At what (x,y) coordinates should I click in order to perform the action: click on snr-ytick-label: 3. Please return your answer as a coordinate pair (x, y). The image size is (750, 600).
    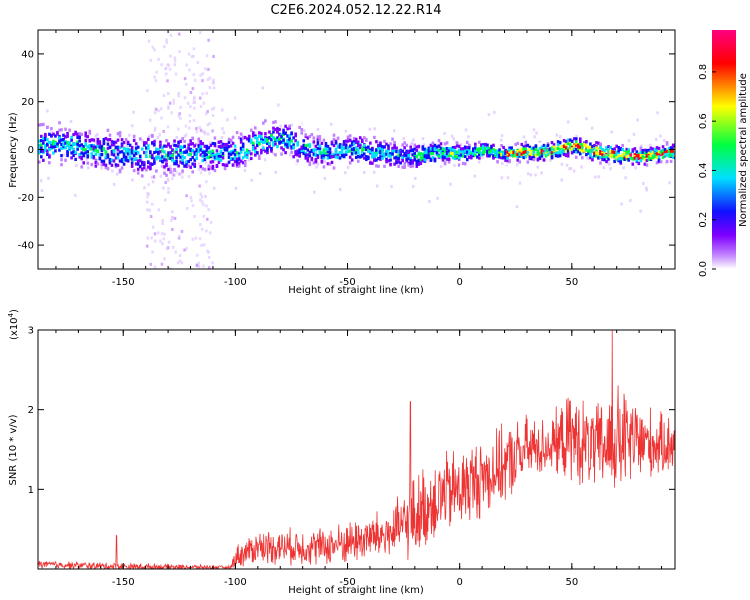
    Looking at the image, I should click on (31, 331).